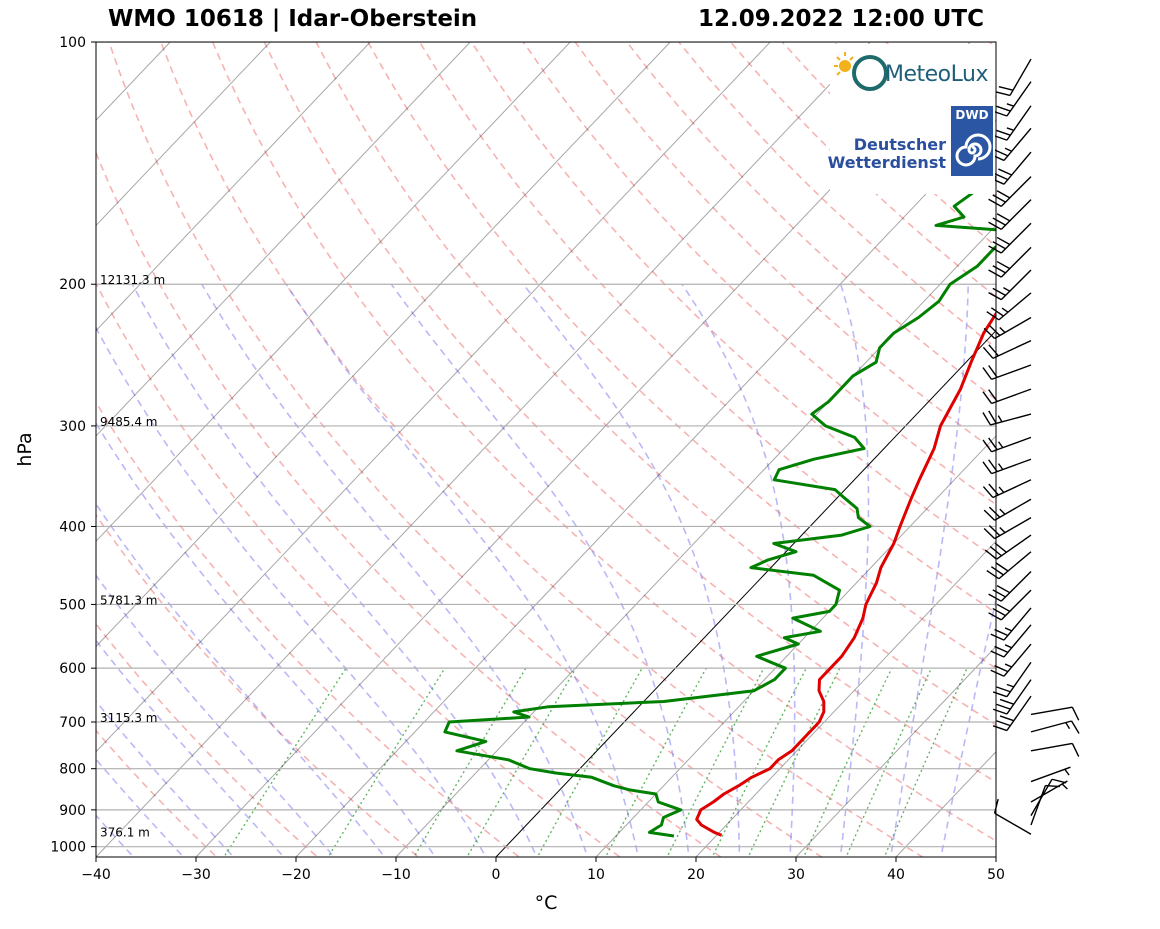 The width and height of the screenshot is (1160, 929). Describe the element at coordinates (896, 875) in the screenshot. I see `x-tick-label: 40` at that location.